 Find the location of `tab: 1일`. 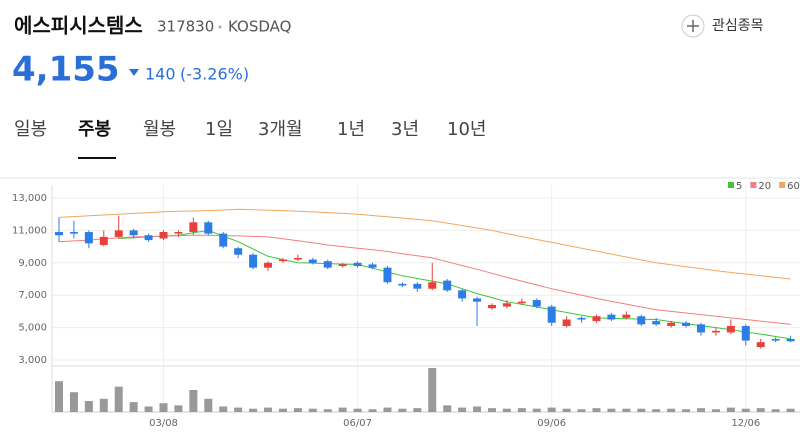

tab: 1일 is located at coordinates (219, 129).